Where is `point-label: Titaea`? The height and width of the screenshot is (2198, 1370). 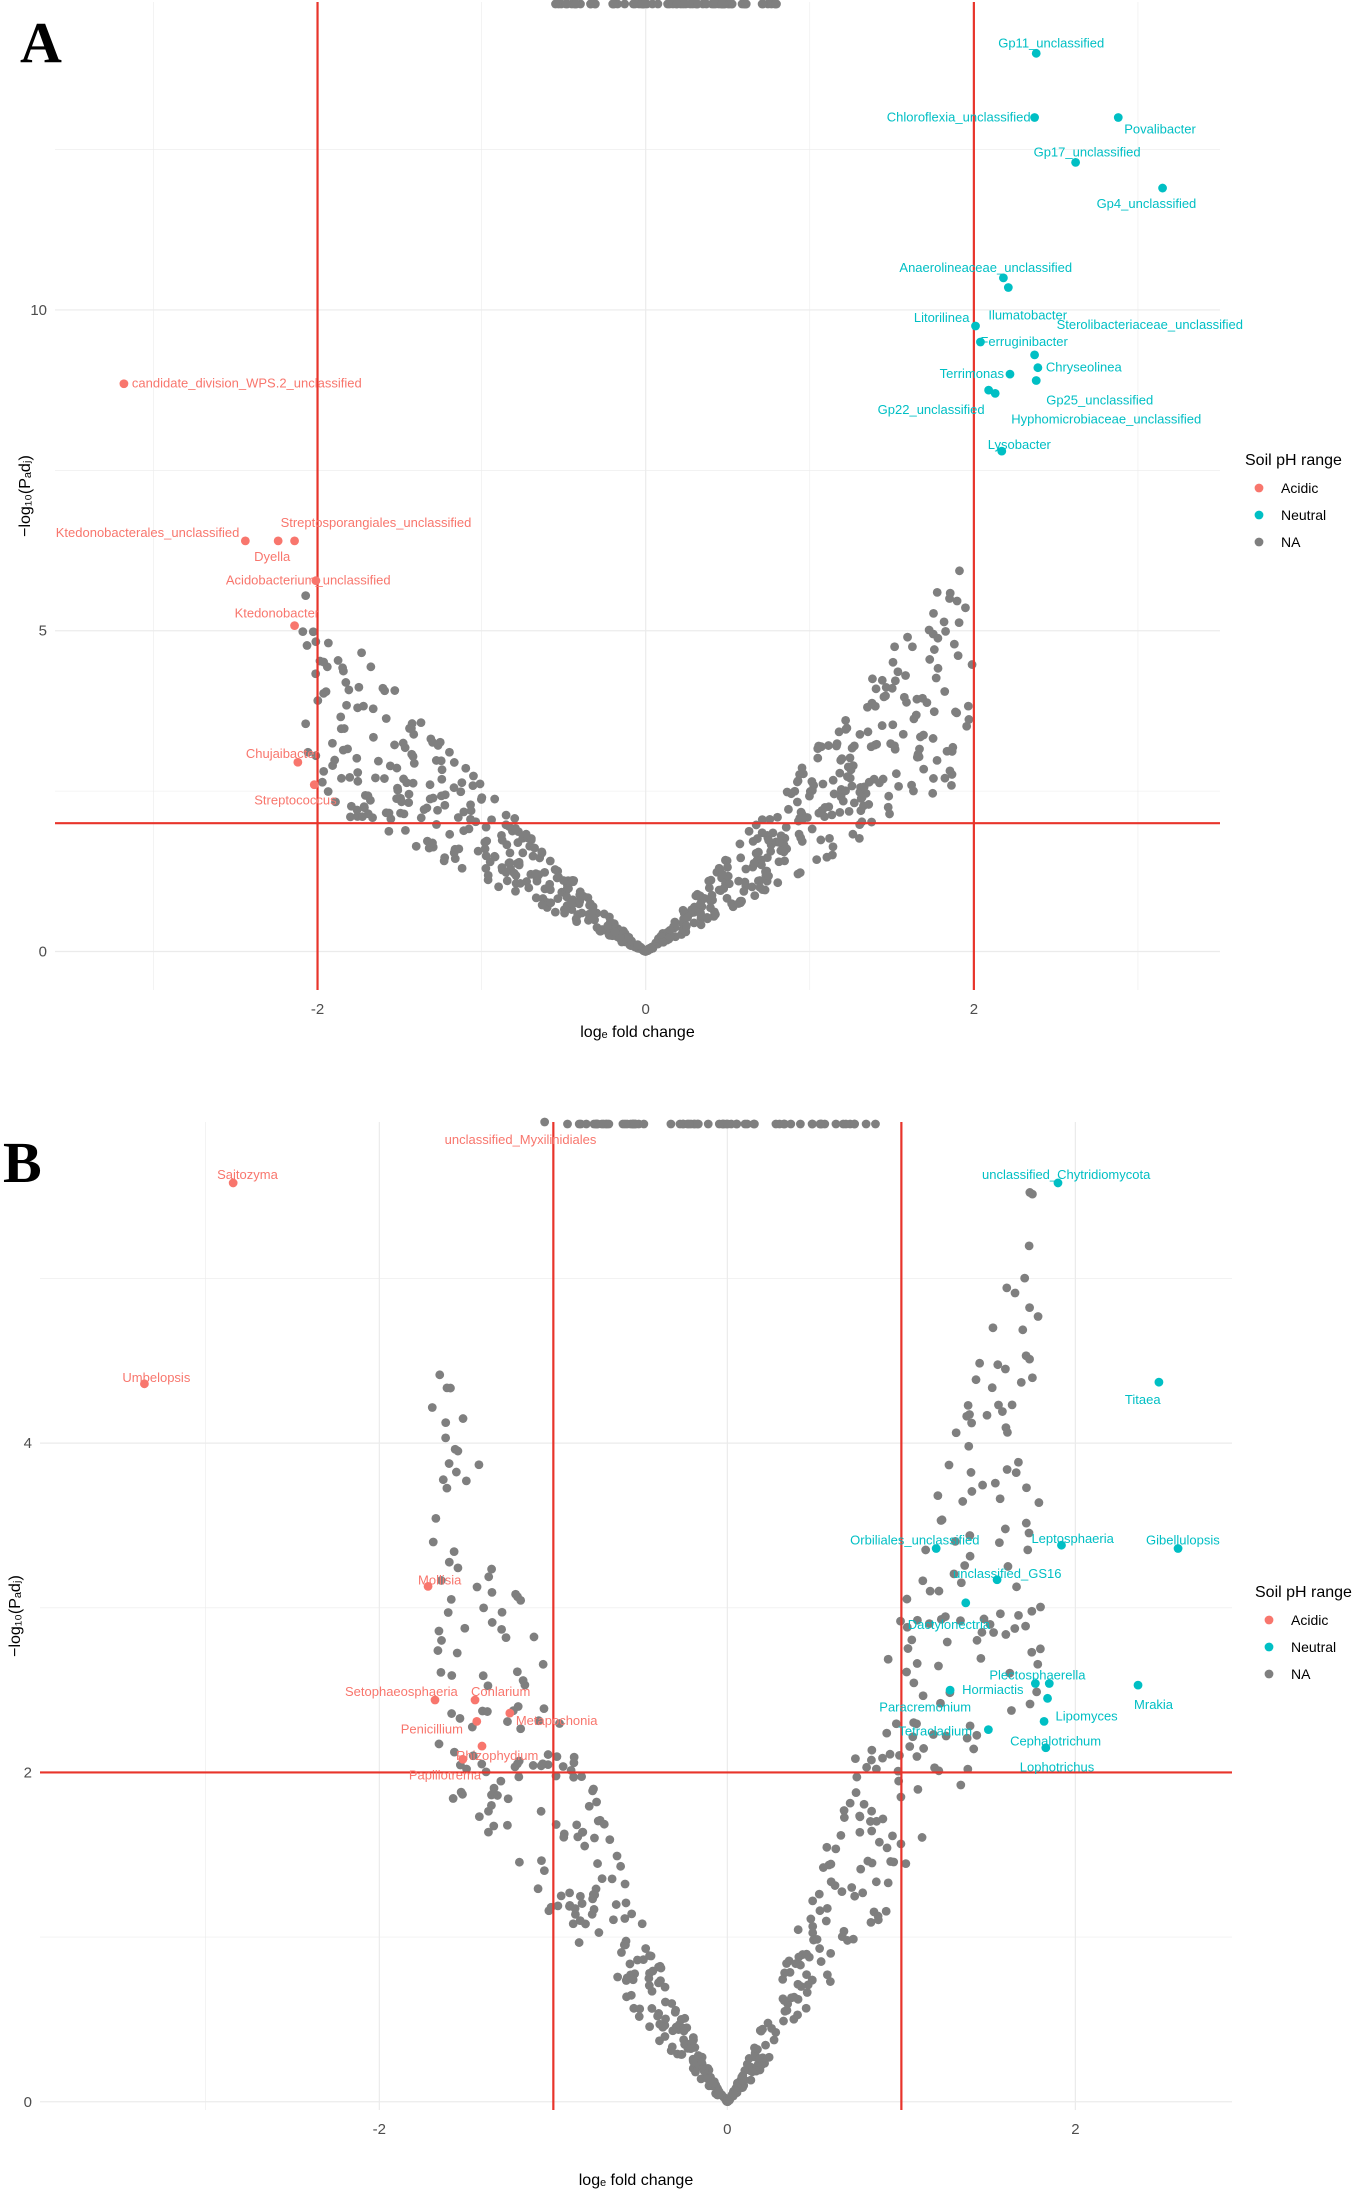
point-label: Titaea is located at coordinates (1143, 1399).